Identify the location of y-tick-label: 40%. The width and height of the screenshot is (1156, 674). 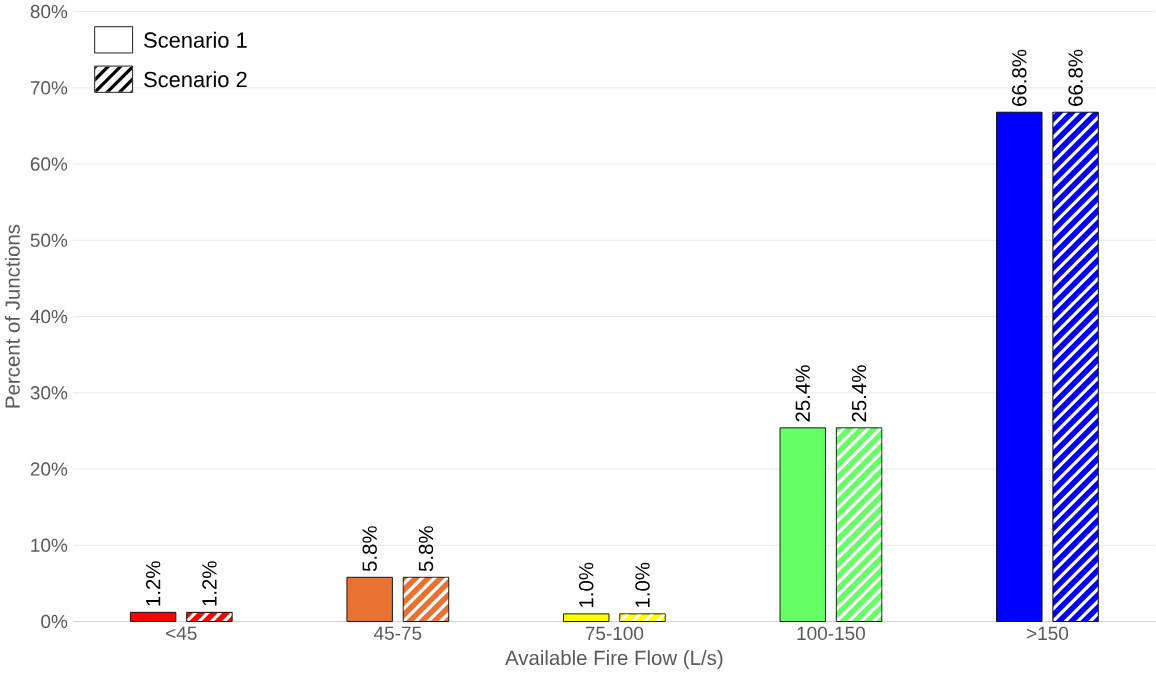
(49, 316).